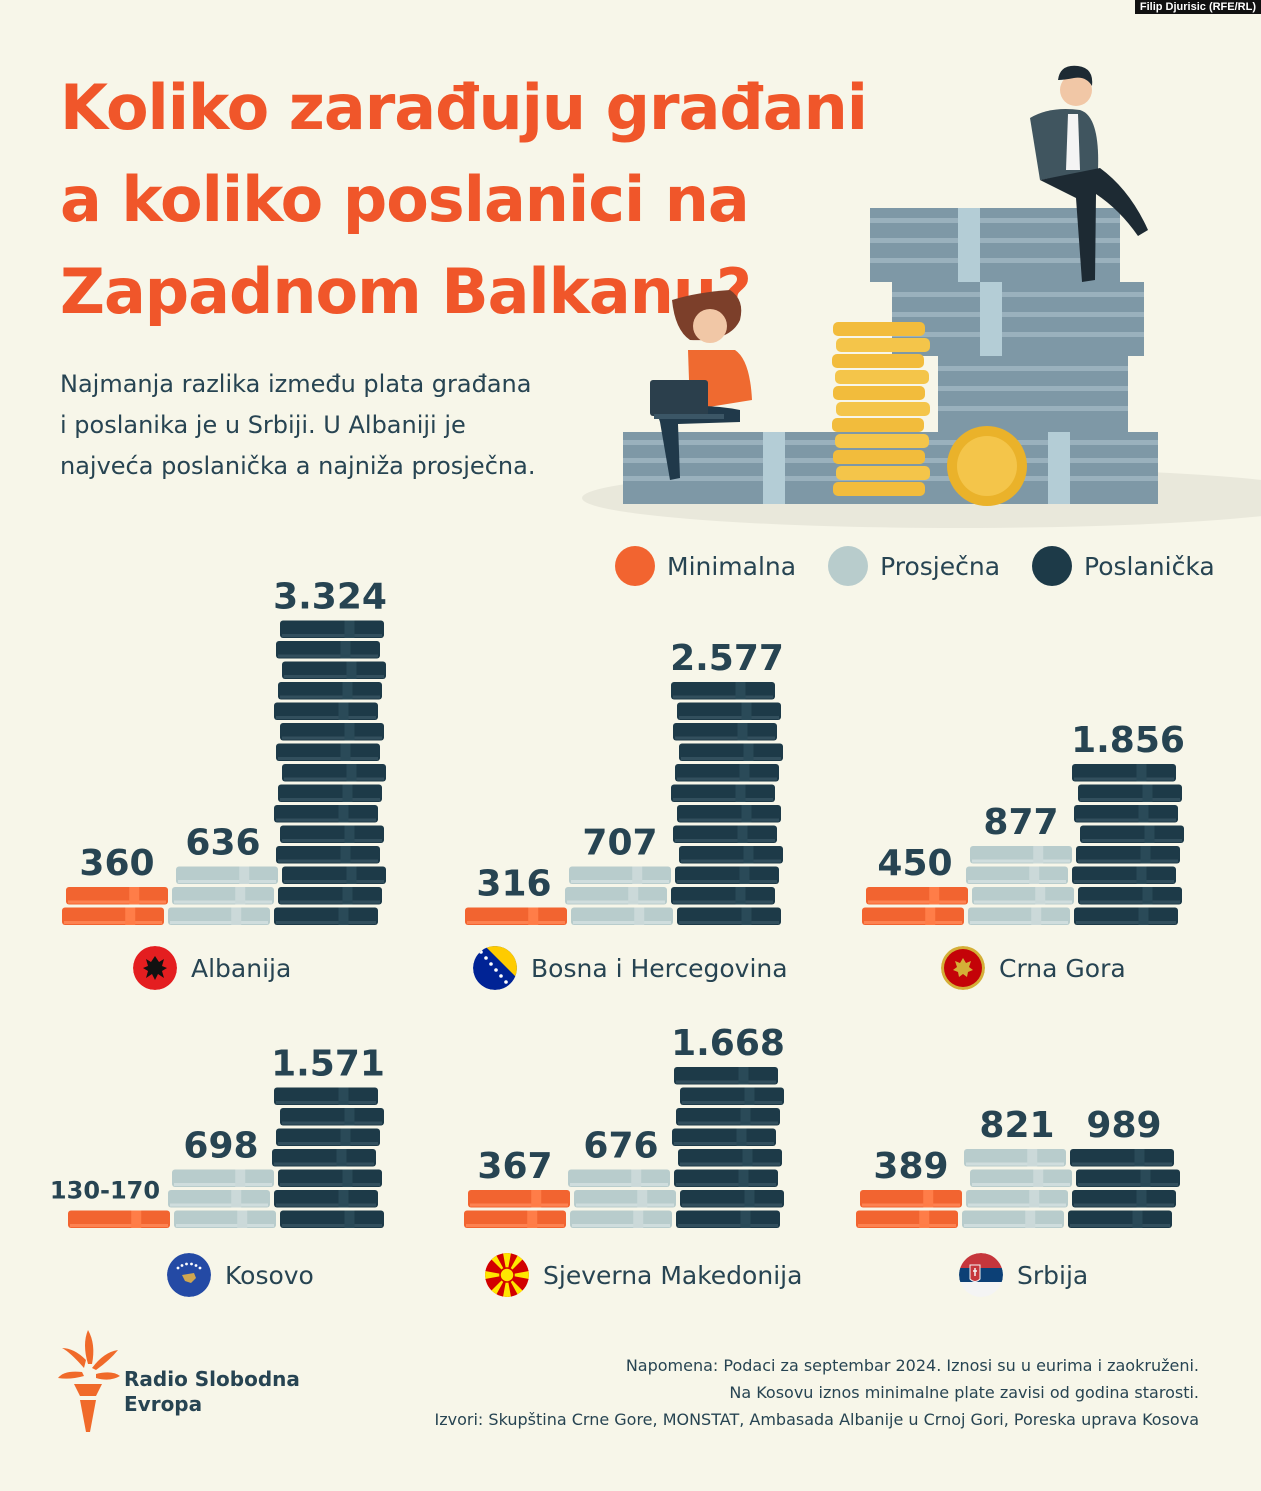  What do you see at coordinates (1007, 320) in the screenshot?
I see `money-stack-middle` at bounding box center [1007, 320].